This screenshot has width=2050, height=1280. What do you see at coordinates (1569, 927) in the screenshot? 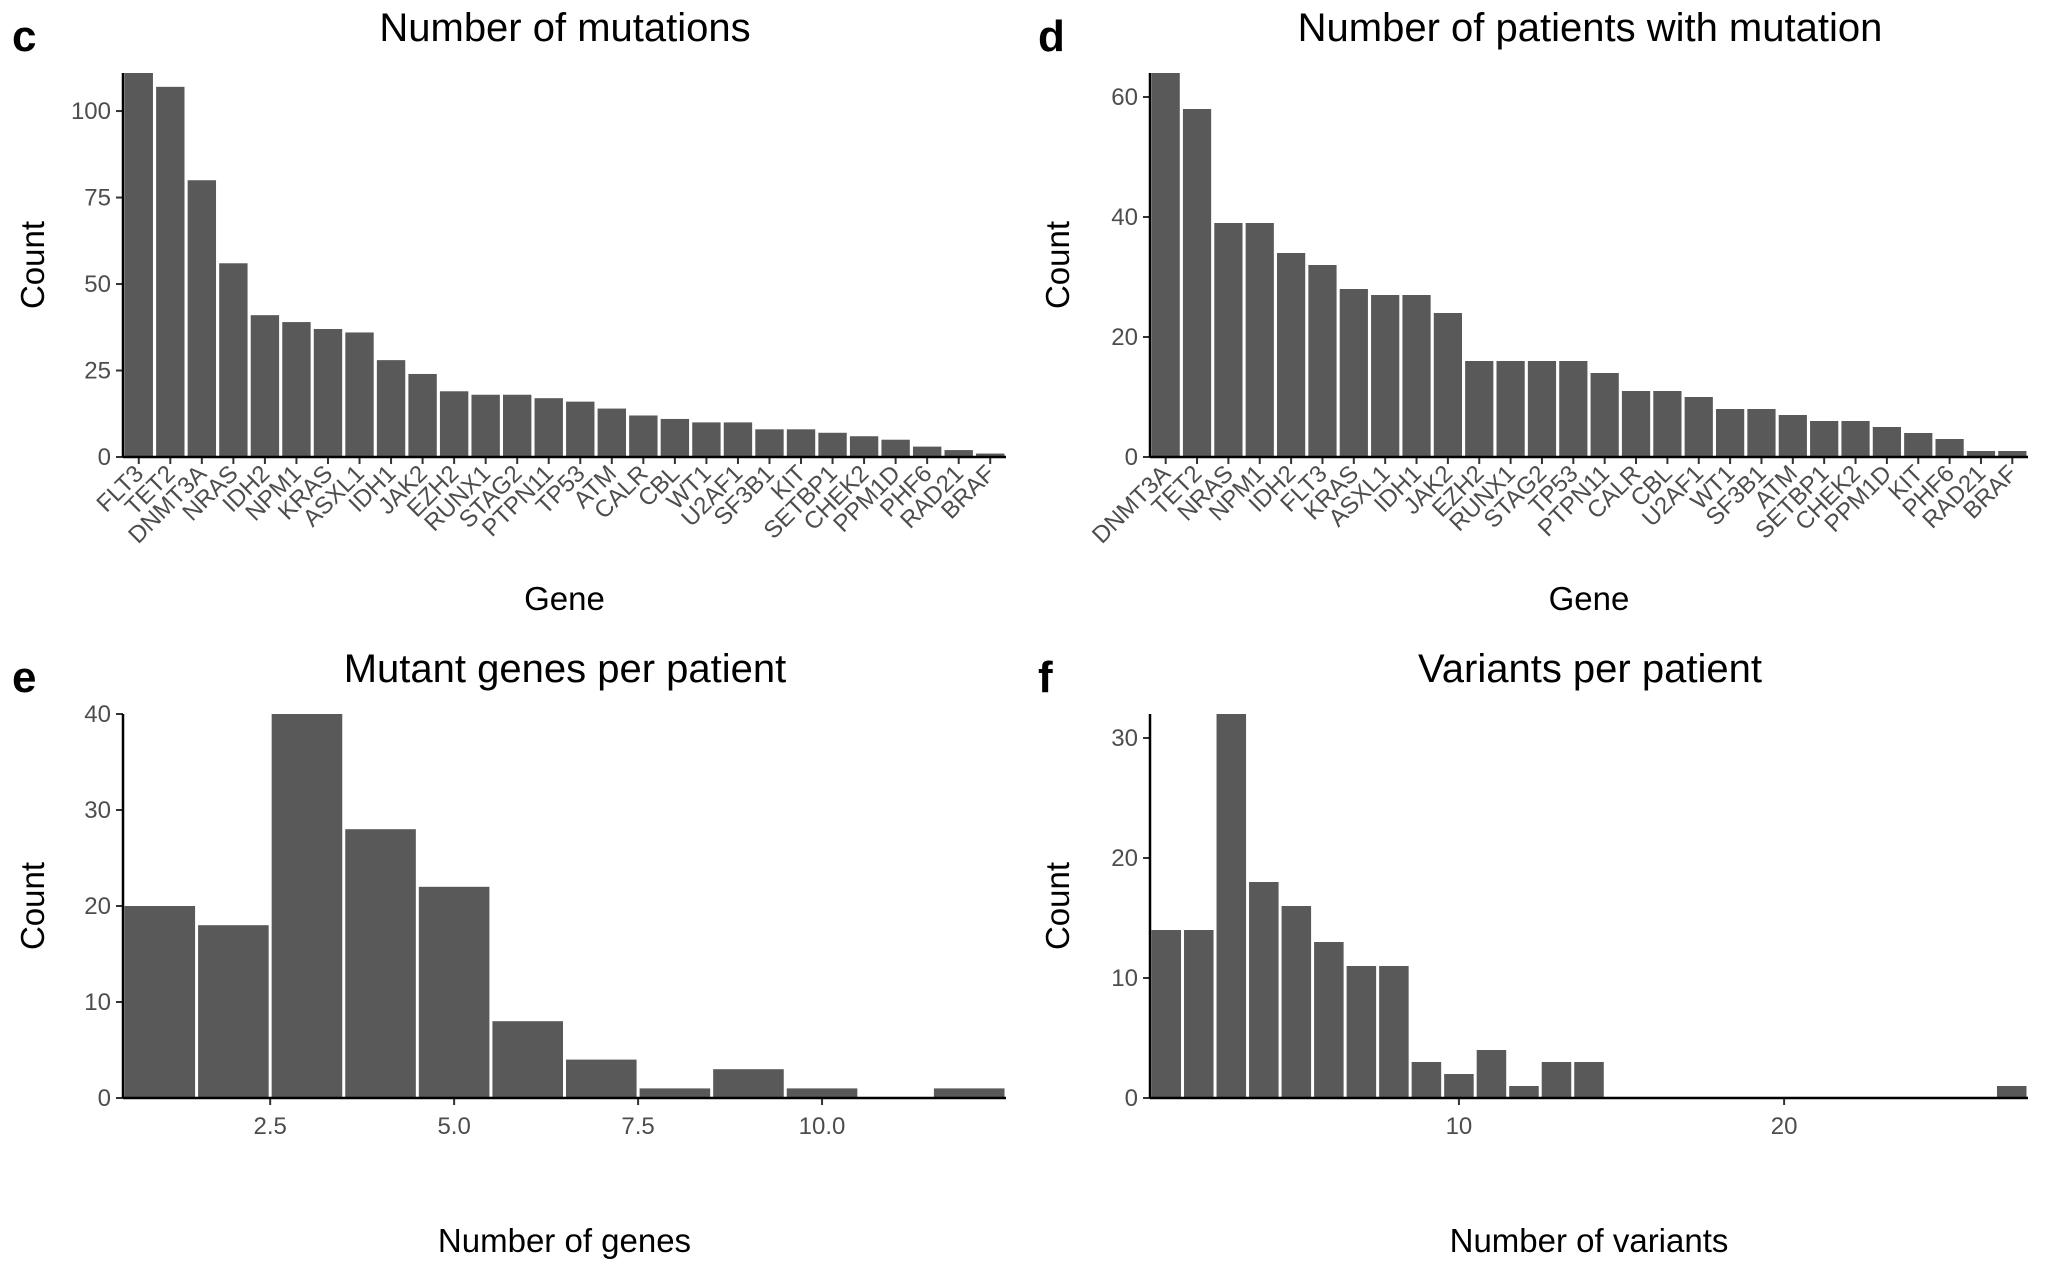
I see `plot-area-f: 10 20 0 10 20 30` at bounding box center [1569, 927].